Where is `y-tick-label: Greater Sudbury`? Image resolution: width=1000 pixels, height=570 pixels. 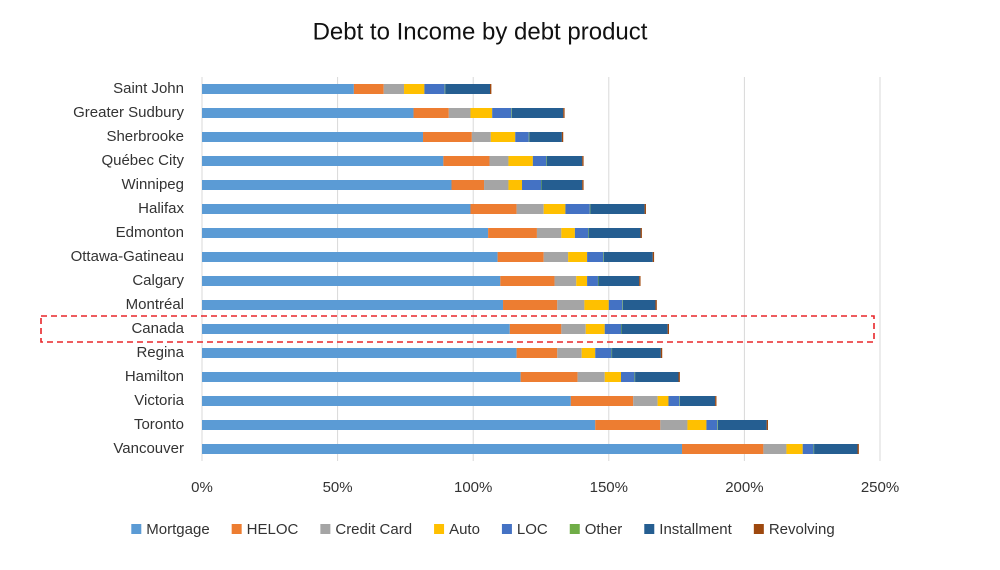
y-tick-label: Greater Sudbury is located at coordinates (128, 112).